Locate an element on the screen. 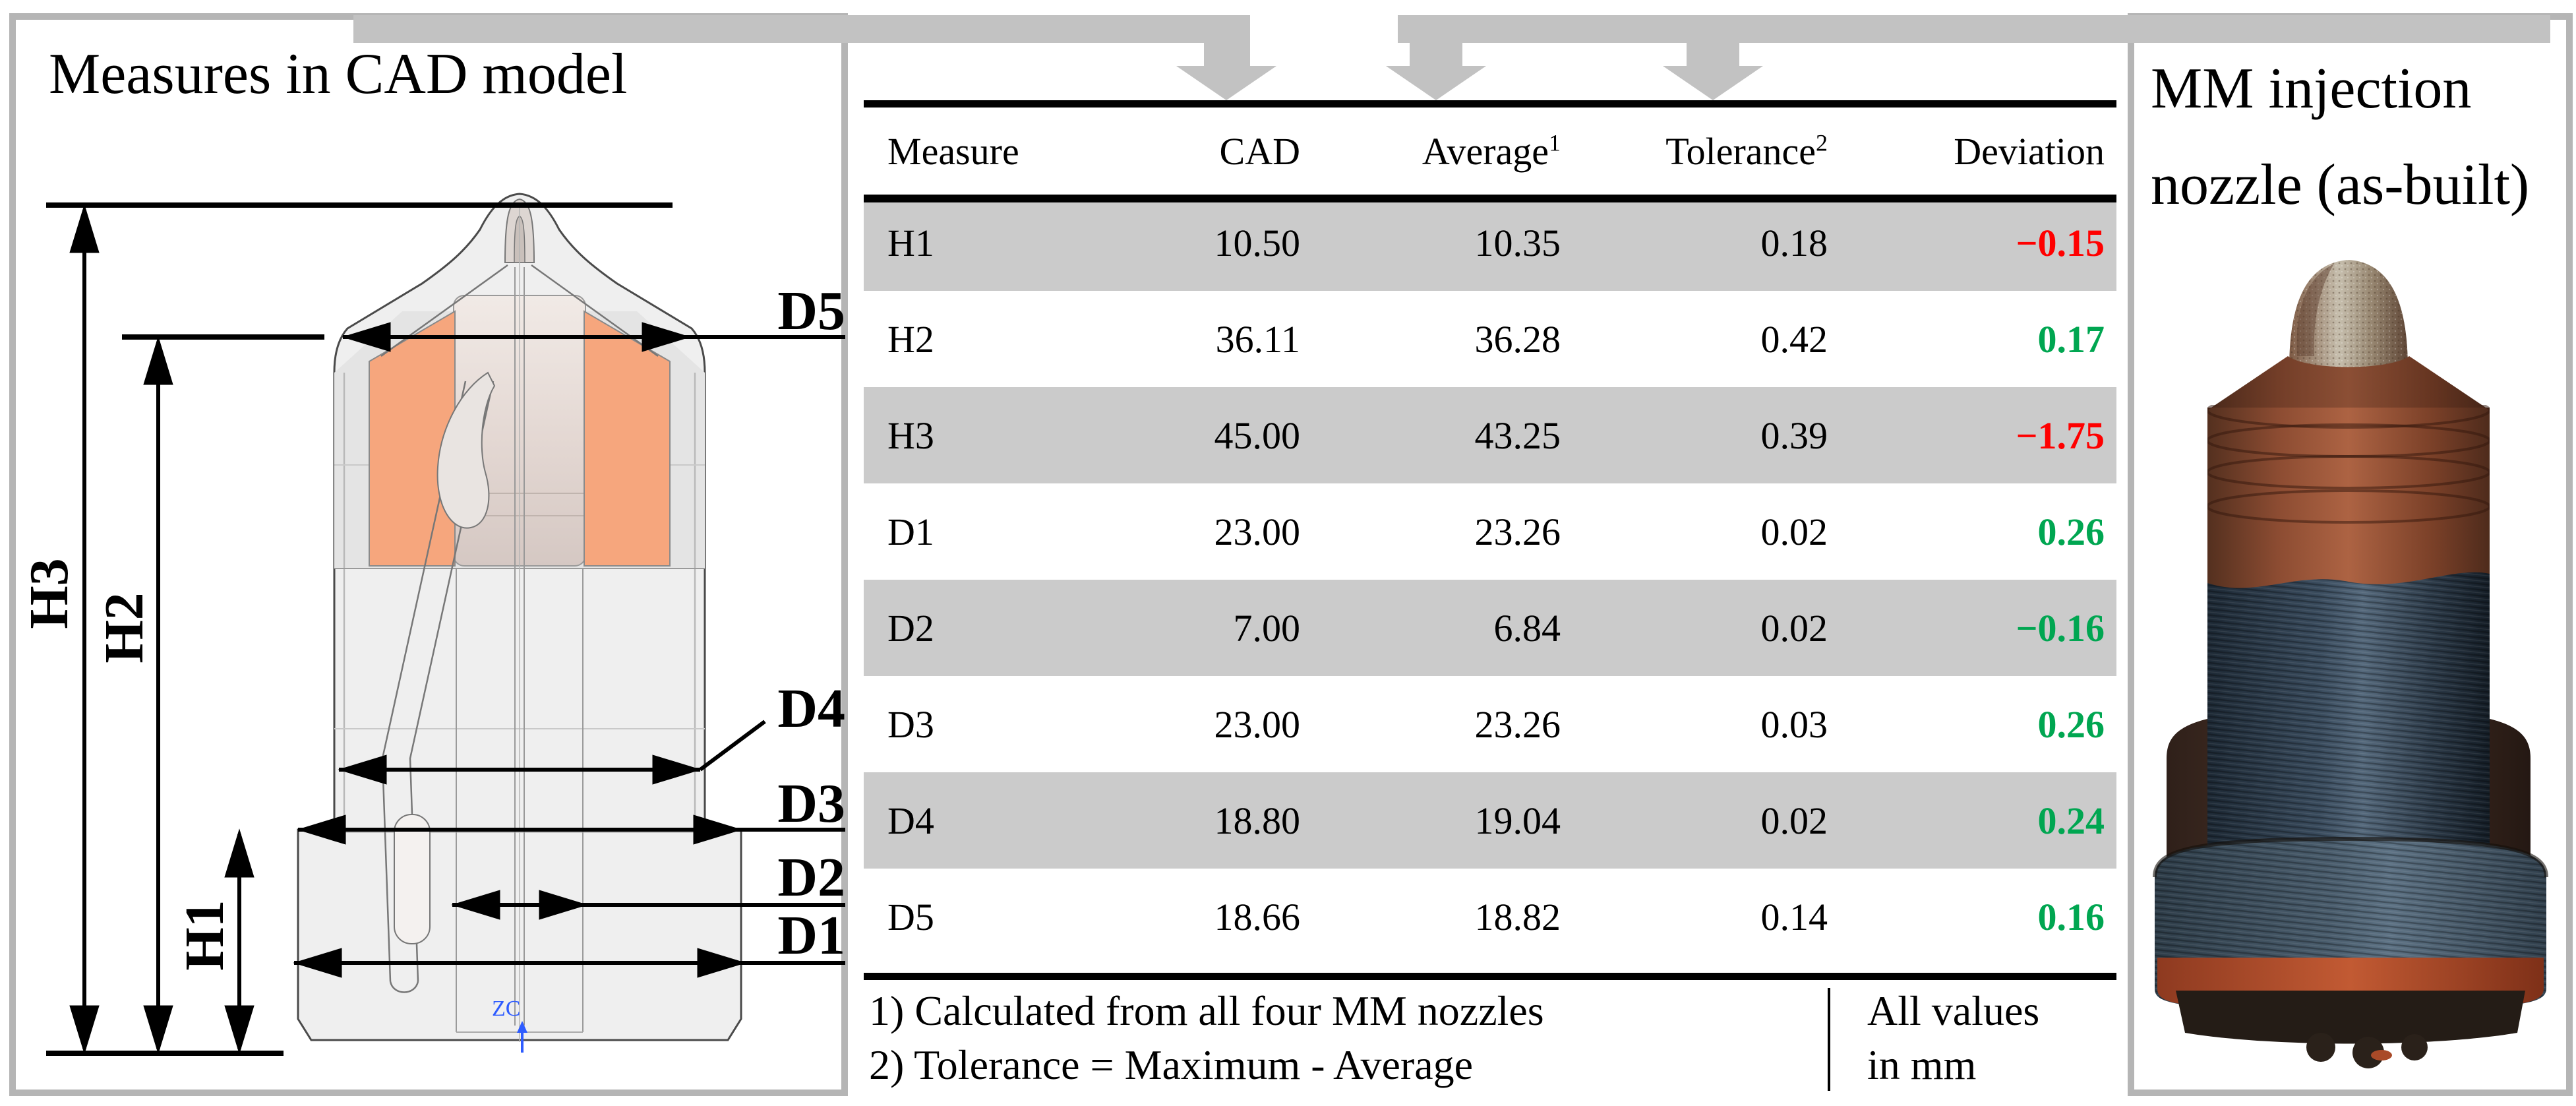  cell-tolerance: 0.03 is located at coordinates (1794, 724).